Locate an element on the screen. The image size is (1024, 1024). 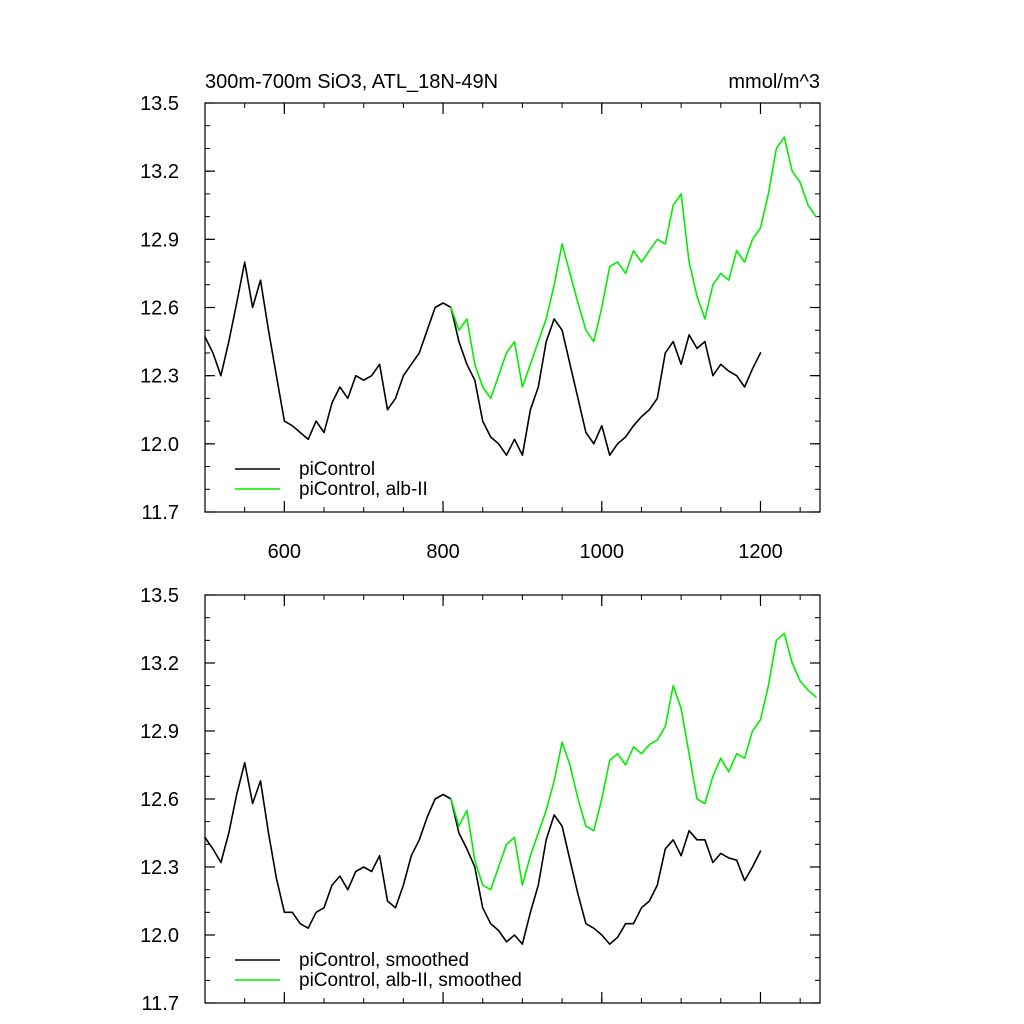
chart-title: 300m-700m SiO3, ATL_18N-49N is located at coordinates (351, 82).